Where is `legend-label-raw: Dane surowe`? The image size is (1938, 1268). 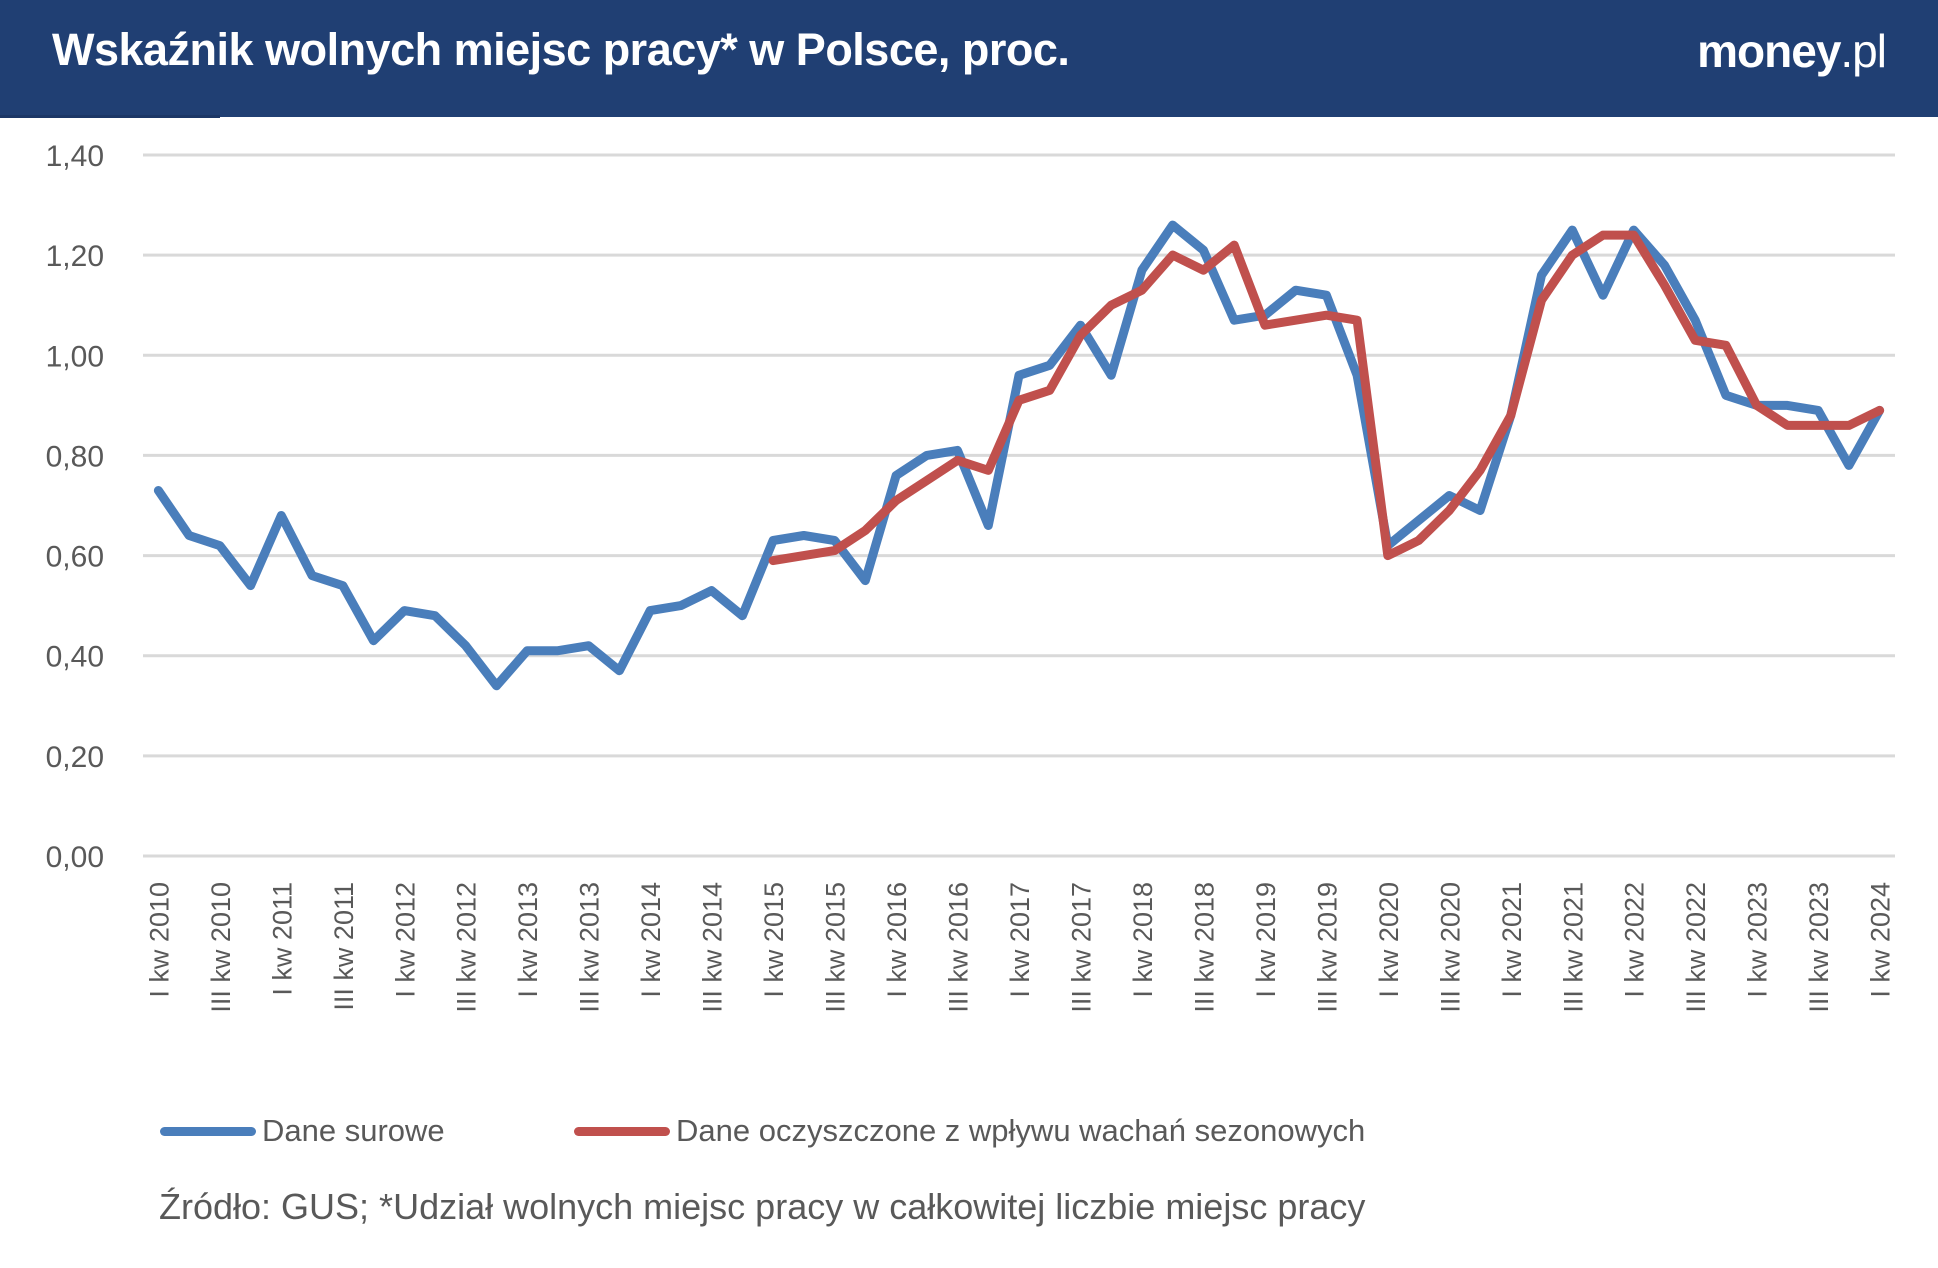 legend-label-raw: Dane surowe is located at coordinates (353, 1130).